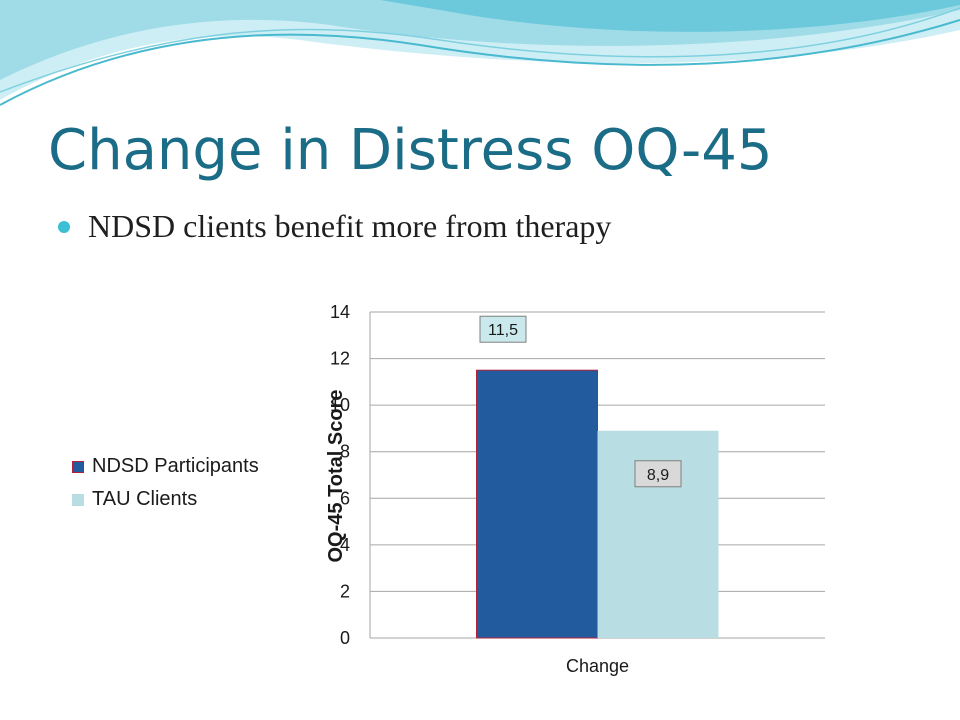 The height and width of the screenshot is (720, 960). I want to click on data-labels: 11,5 8,9, so click(580, 401).